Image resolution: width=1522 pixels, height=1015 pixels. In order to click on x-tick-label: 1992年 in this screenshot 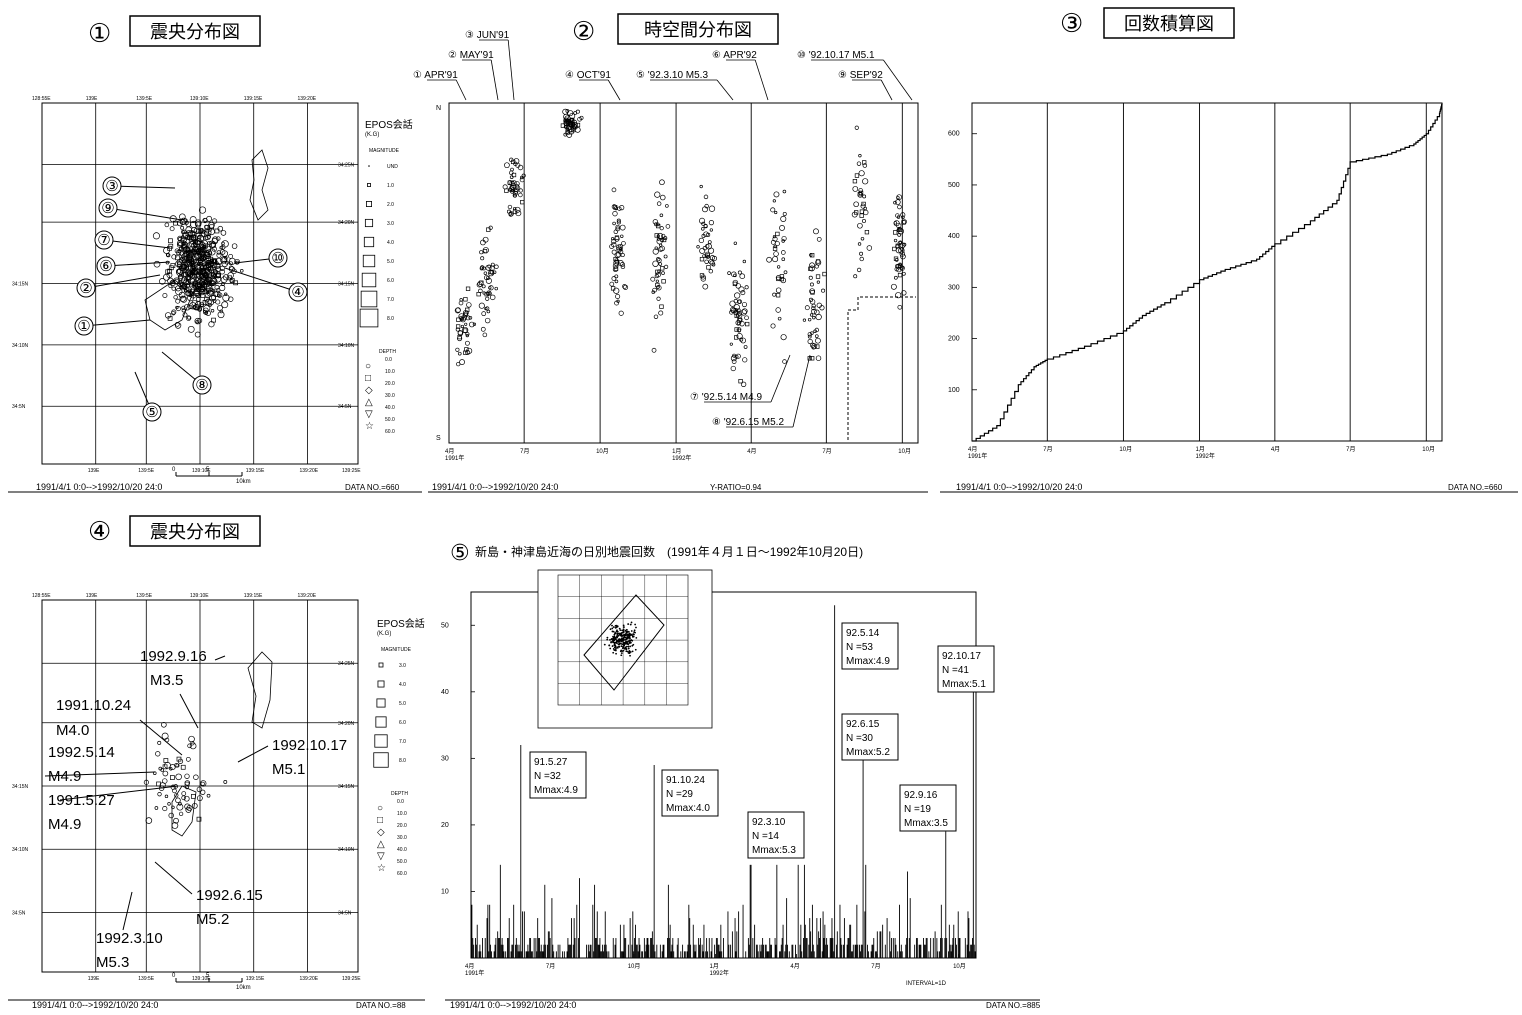, I will do `click(718, 973)`.